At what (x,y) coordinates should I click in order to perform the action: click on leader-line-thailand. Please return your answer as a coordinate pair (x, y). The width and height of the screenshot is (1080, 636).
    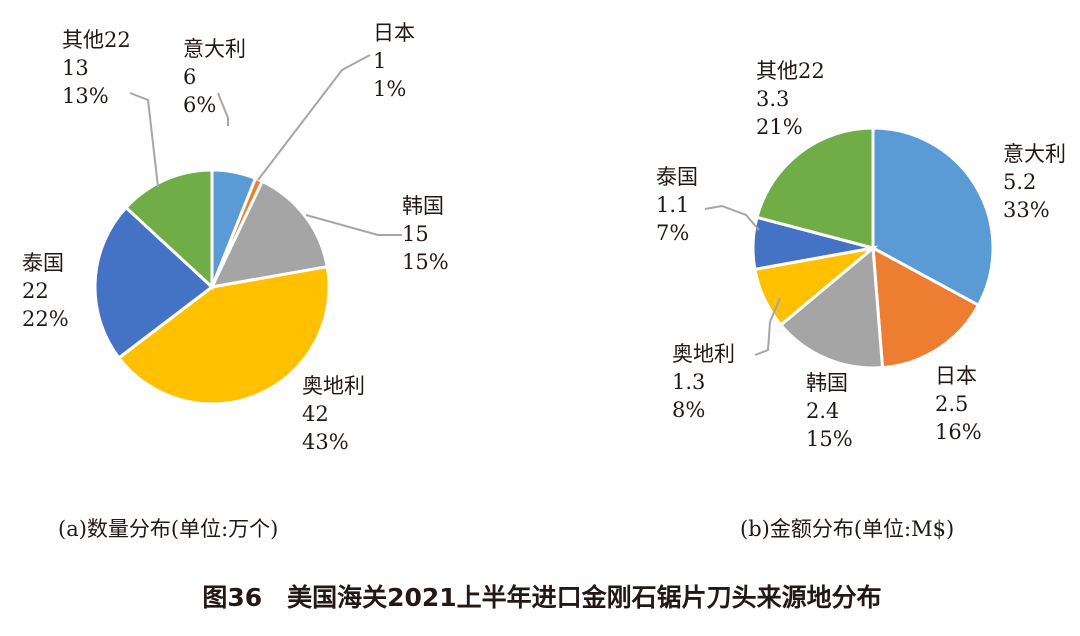
    Looking at the image, I should click on (732, 217).